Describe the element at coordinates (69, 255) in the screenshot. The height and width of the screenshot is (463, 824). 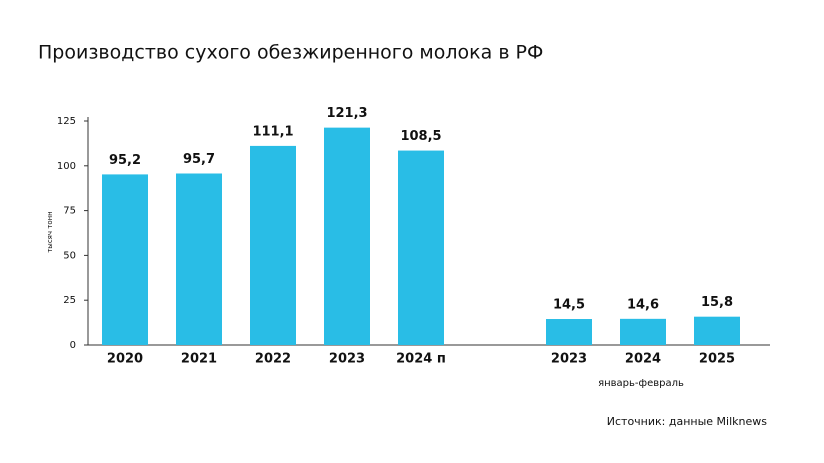
I see `y-tick-label: 50` at that location.